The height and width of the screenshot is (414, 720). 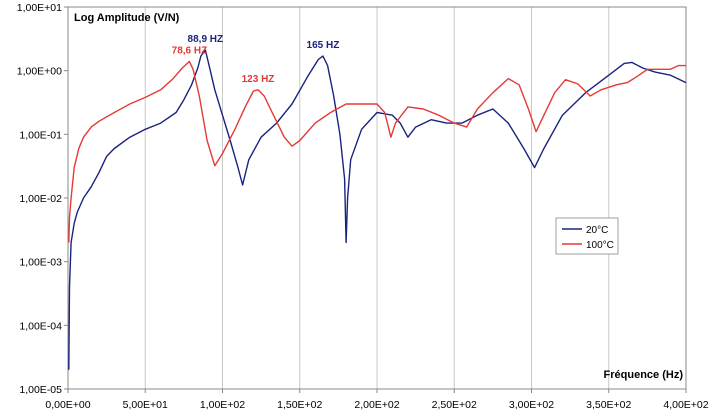 I want to click on y-tick-label: 1,00E-01, so click(x=40, y=135).